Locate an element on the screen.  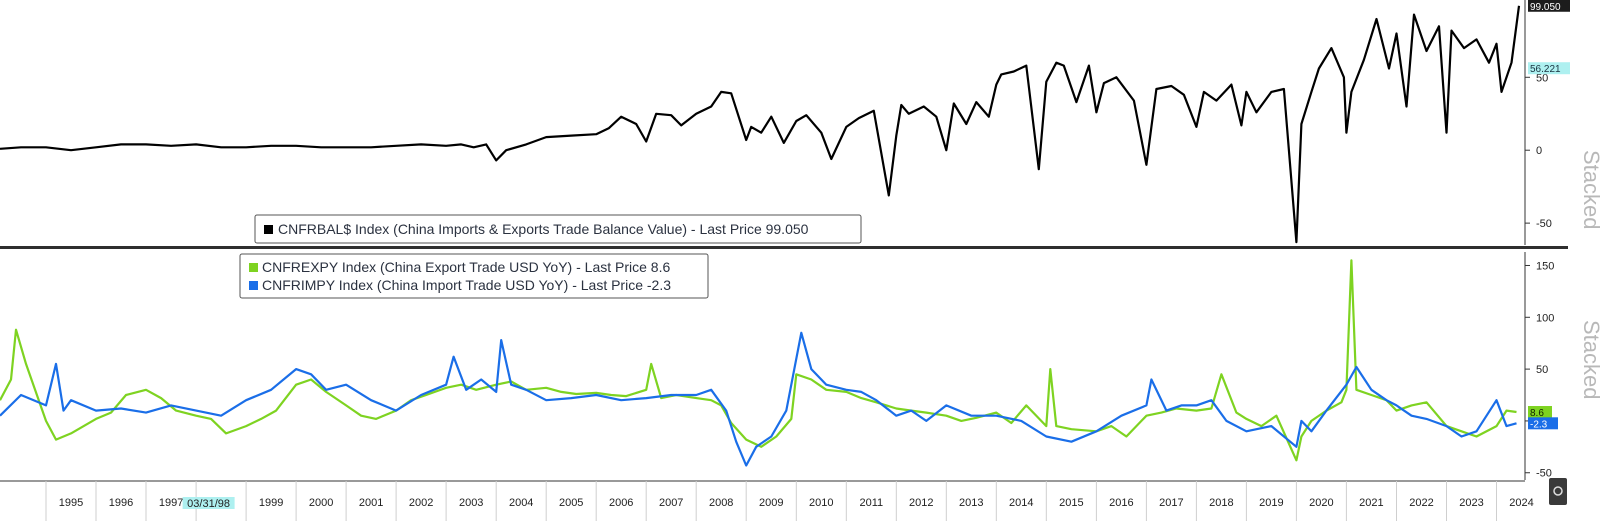
x-tick-label: 2009 is located at coordinates (771, 503).